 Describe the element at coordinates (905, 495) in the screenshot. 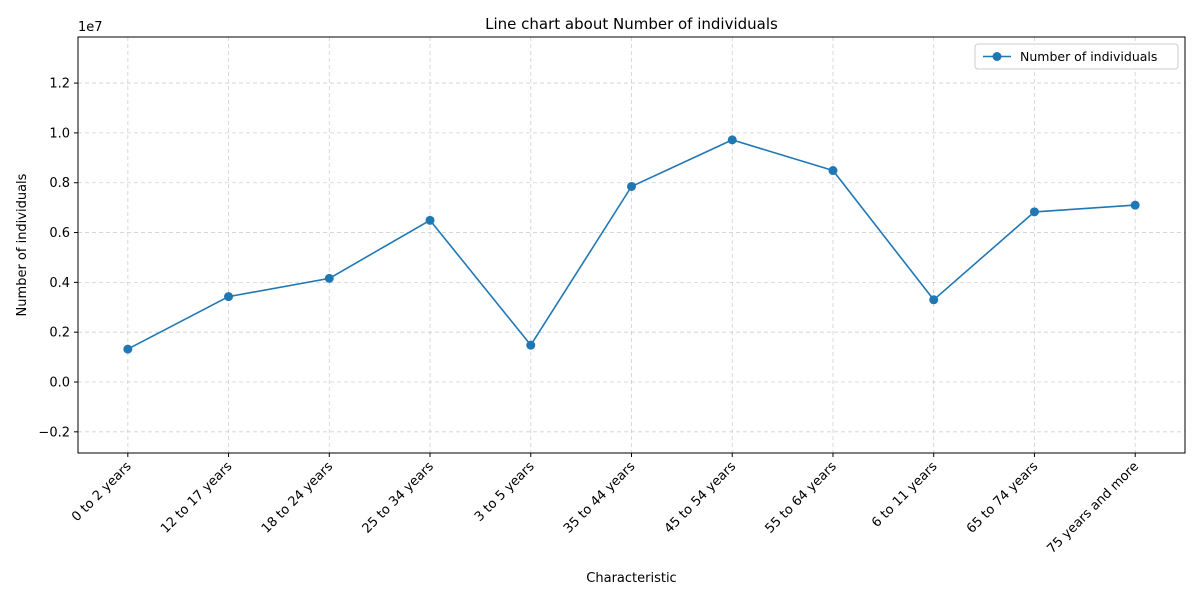

I see `x-tick-label: 6 to 11 years` at that location.